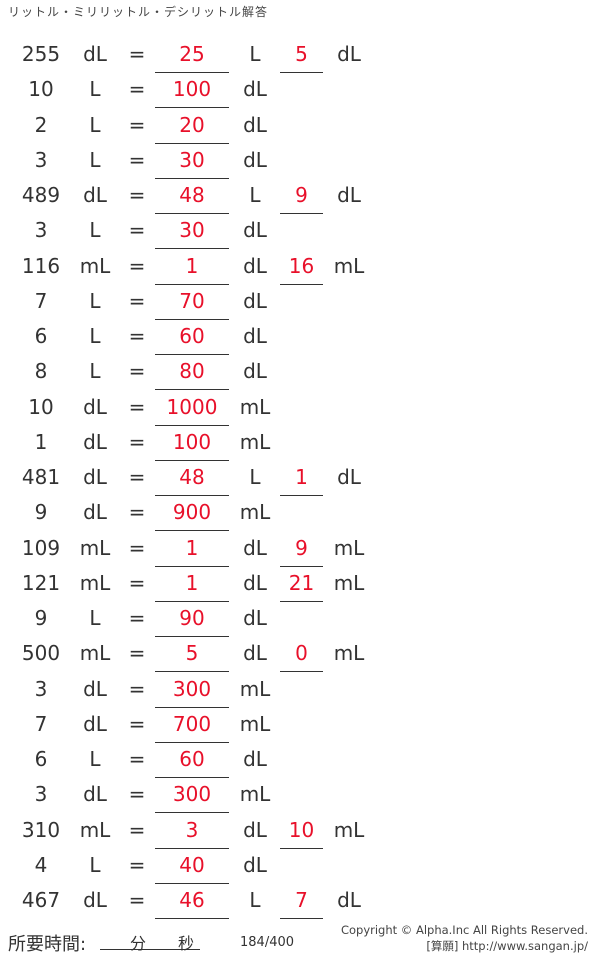 The height and width of the screenshot is (956, 600). What do you see at coordinates (192, 303) in the screenshot?
I see `answer-1: 70` at bounding box center [192, 303].